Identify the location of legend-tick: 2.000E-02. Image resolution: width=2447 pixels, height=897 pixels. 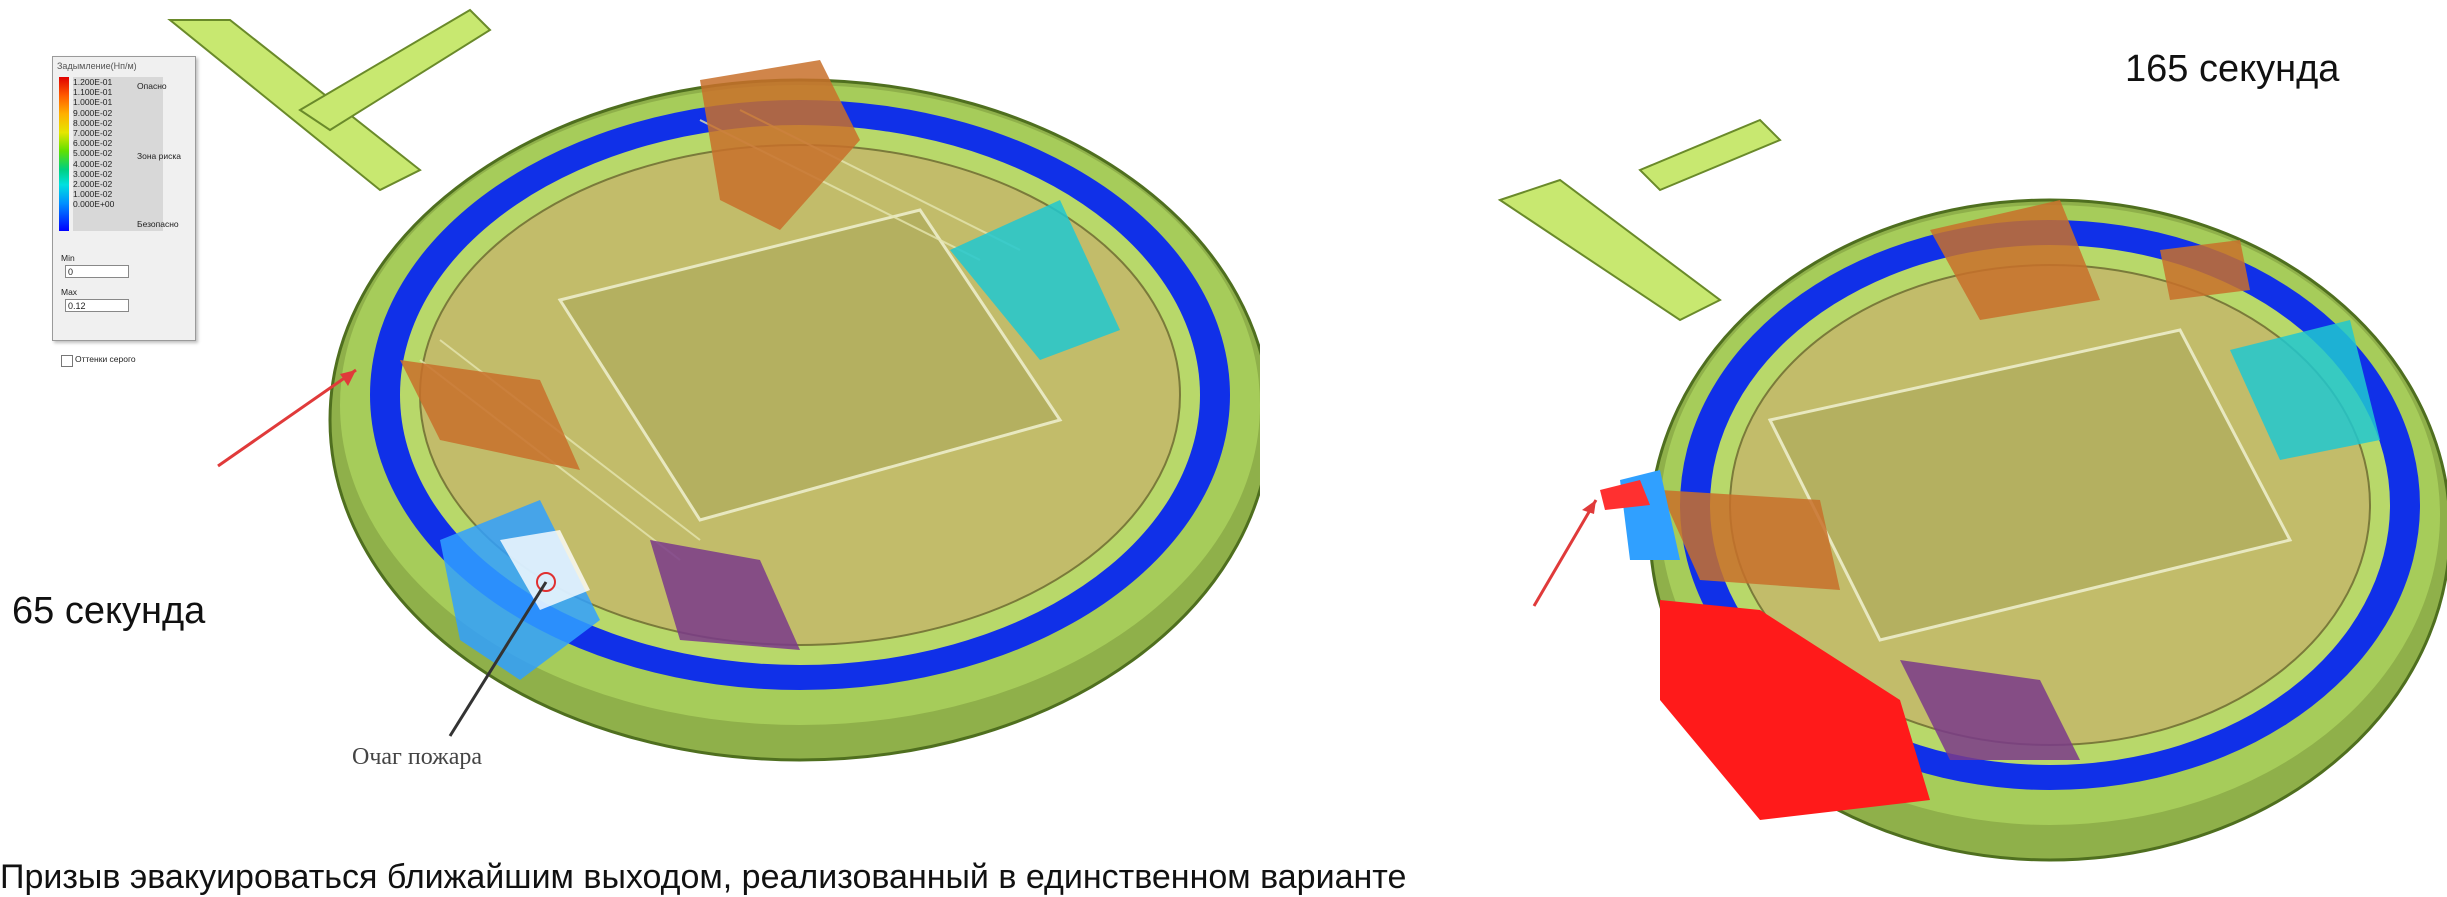
(93, 183).